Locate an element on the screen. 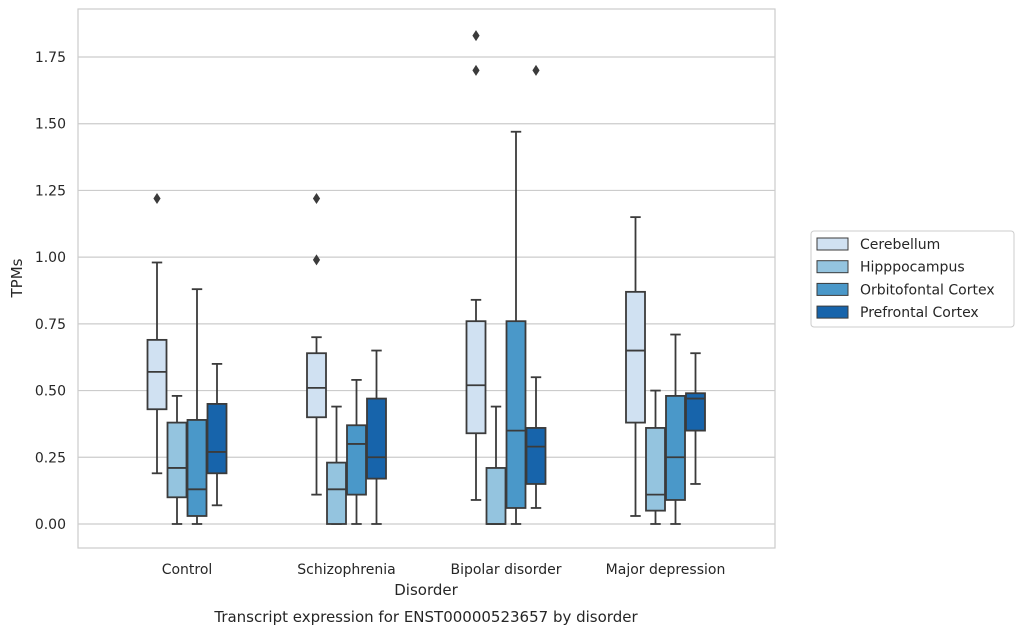  box-orbitofontal-cortex-control is located at coordinates (197, 406).